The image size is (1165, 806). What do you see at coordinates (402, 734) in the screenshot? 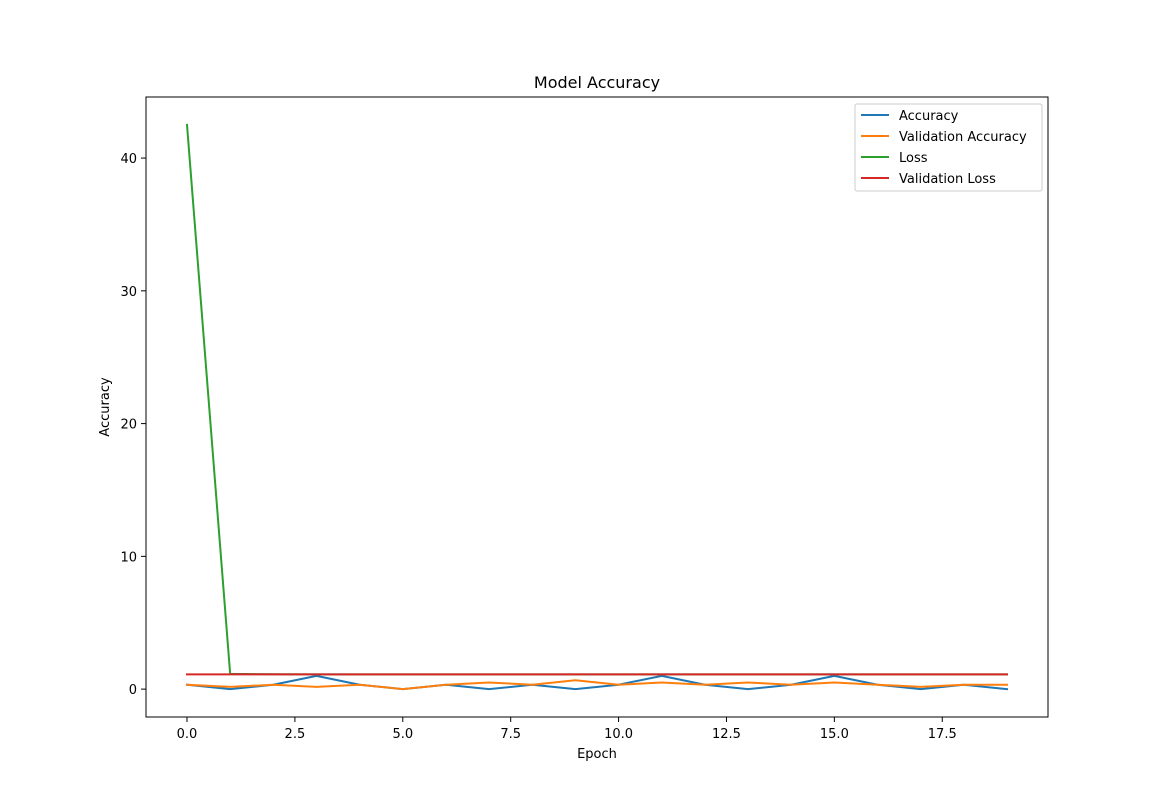
I see `x-tick-label: 5.0` at bounding box center [402, 734].